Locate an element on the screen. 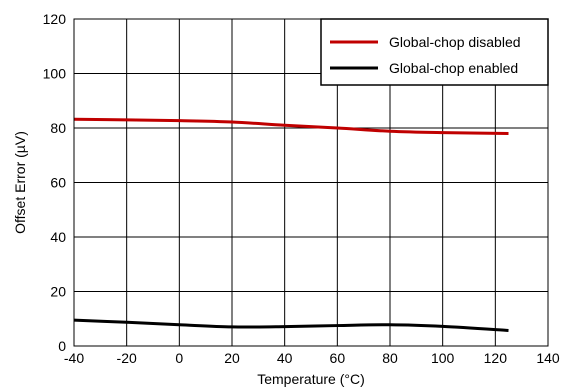 The width and height of the screenshot is (574, 390). y-axis-label: Offset Error (µV) is located at coordinates (20, 182).